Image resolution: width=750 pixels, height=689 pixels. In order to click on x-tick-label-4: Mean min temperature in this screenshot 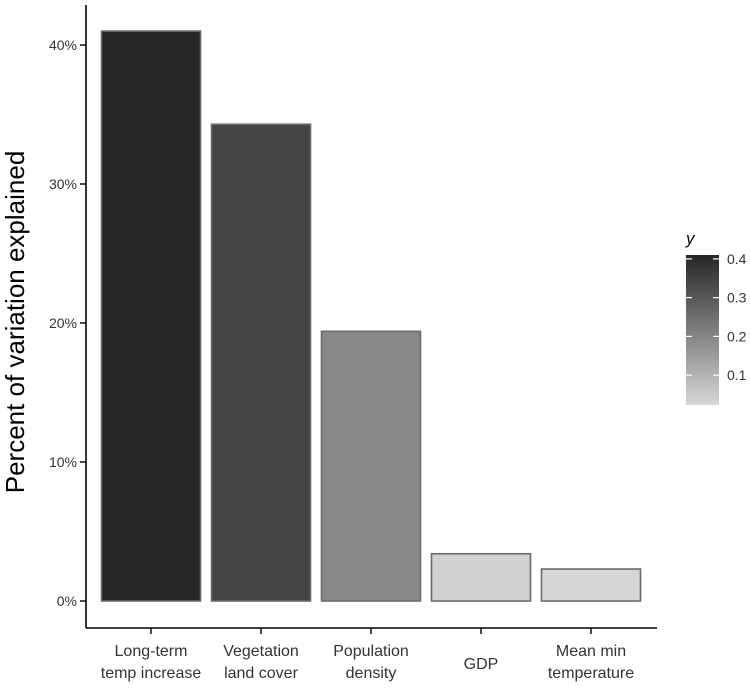, I will do `click(591, 662)`.